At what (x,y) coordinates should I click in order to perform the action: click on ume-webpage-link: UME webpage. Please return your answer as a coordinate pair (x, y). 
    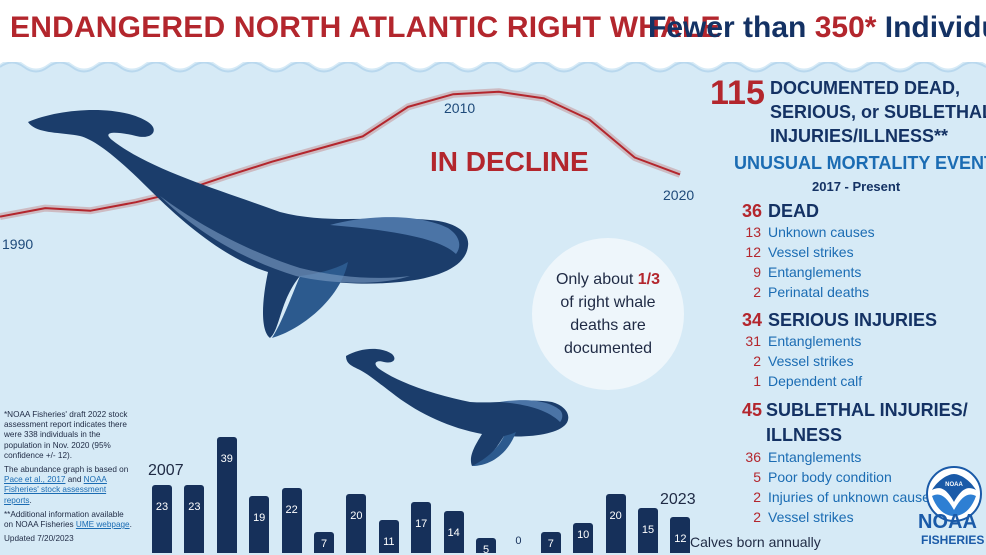
    Looking at the image, I should click on (102, 525).